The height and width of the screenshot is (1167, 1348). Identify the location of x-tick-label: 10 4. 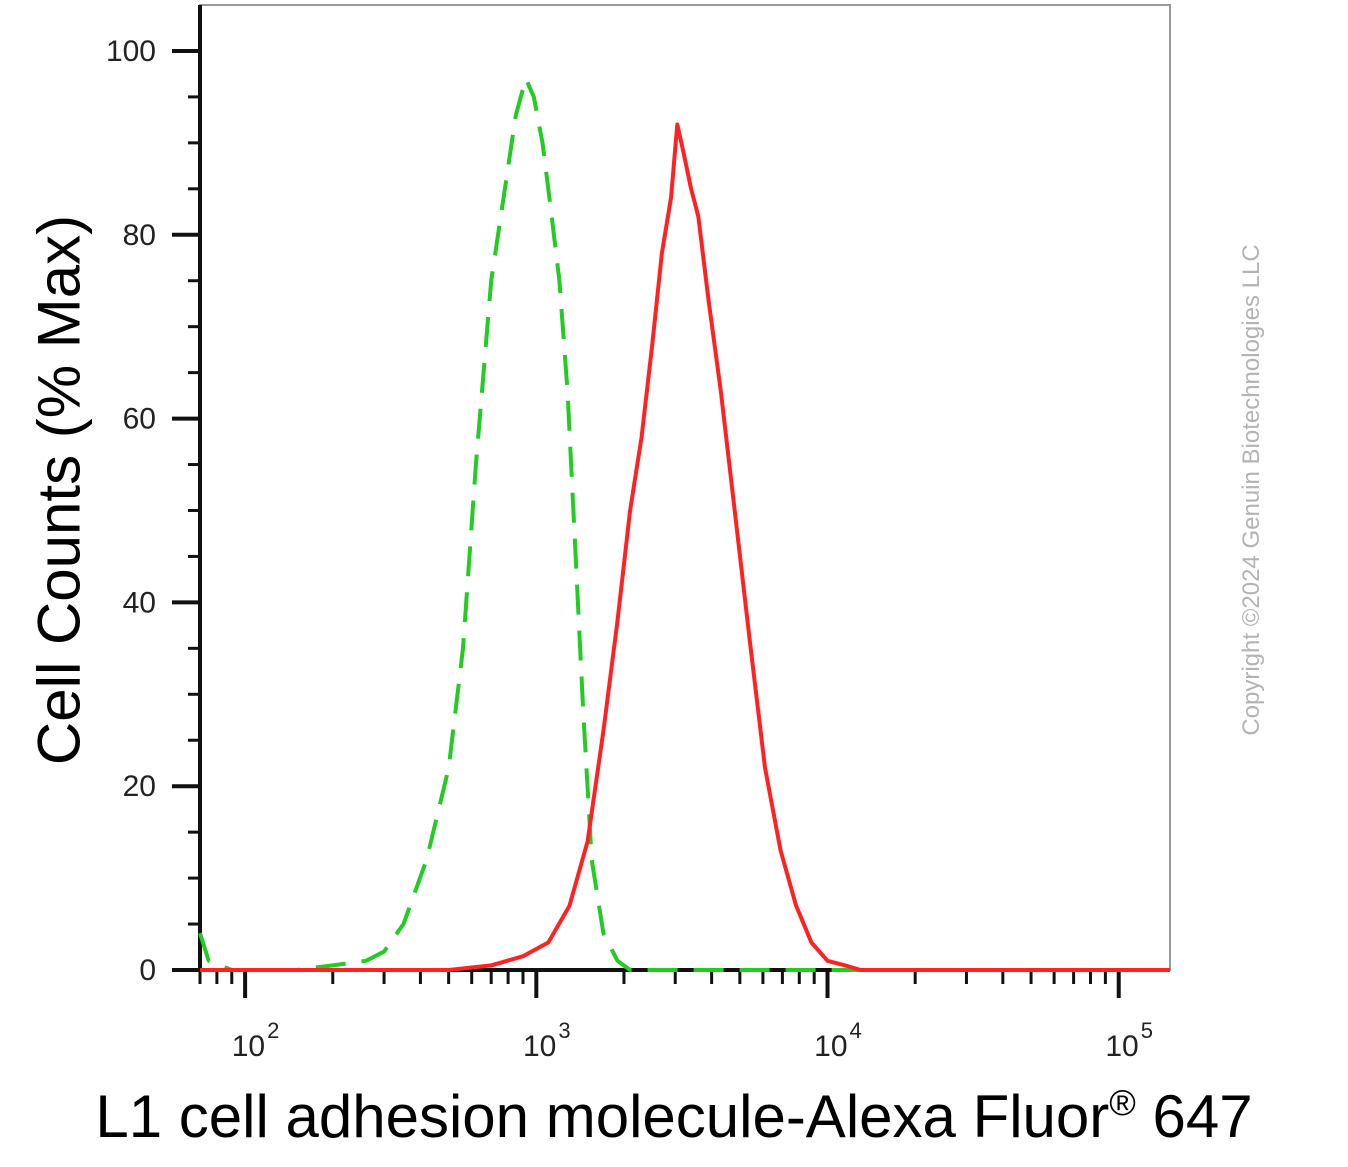
(838, 1040).